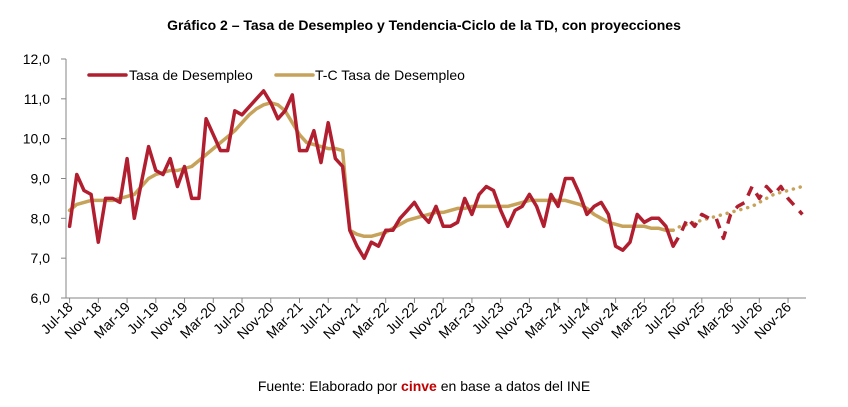 Image resolution: width=848 pixels, height=407 pixels. Describe the element at coordinates (41, 179) in the screenshot. I see `y-tick-label: 9,0` at that location.